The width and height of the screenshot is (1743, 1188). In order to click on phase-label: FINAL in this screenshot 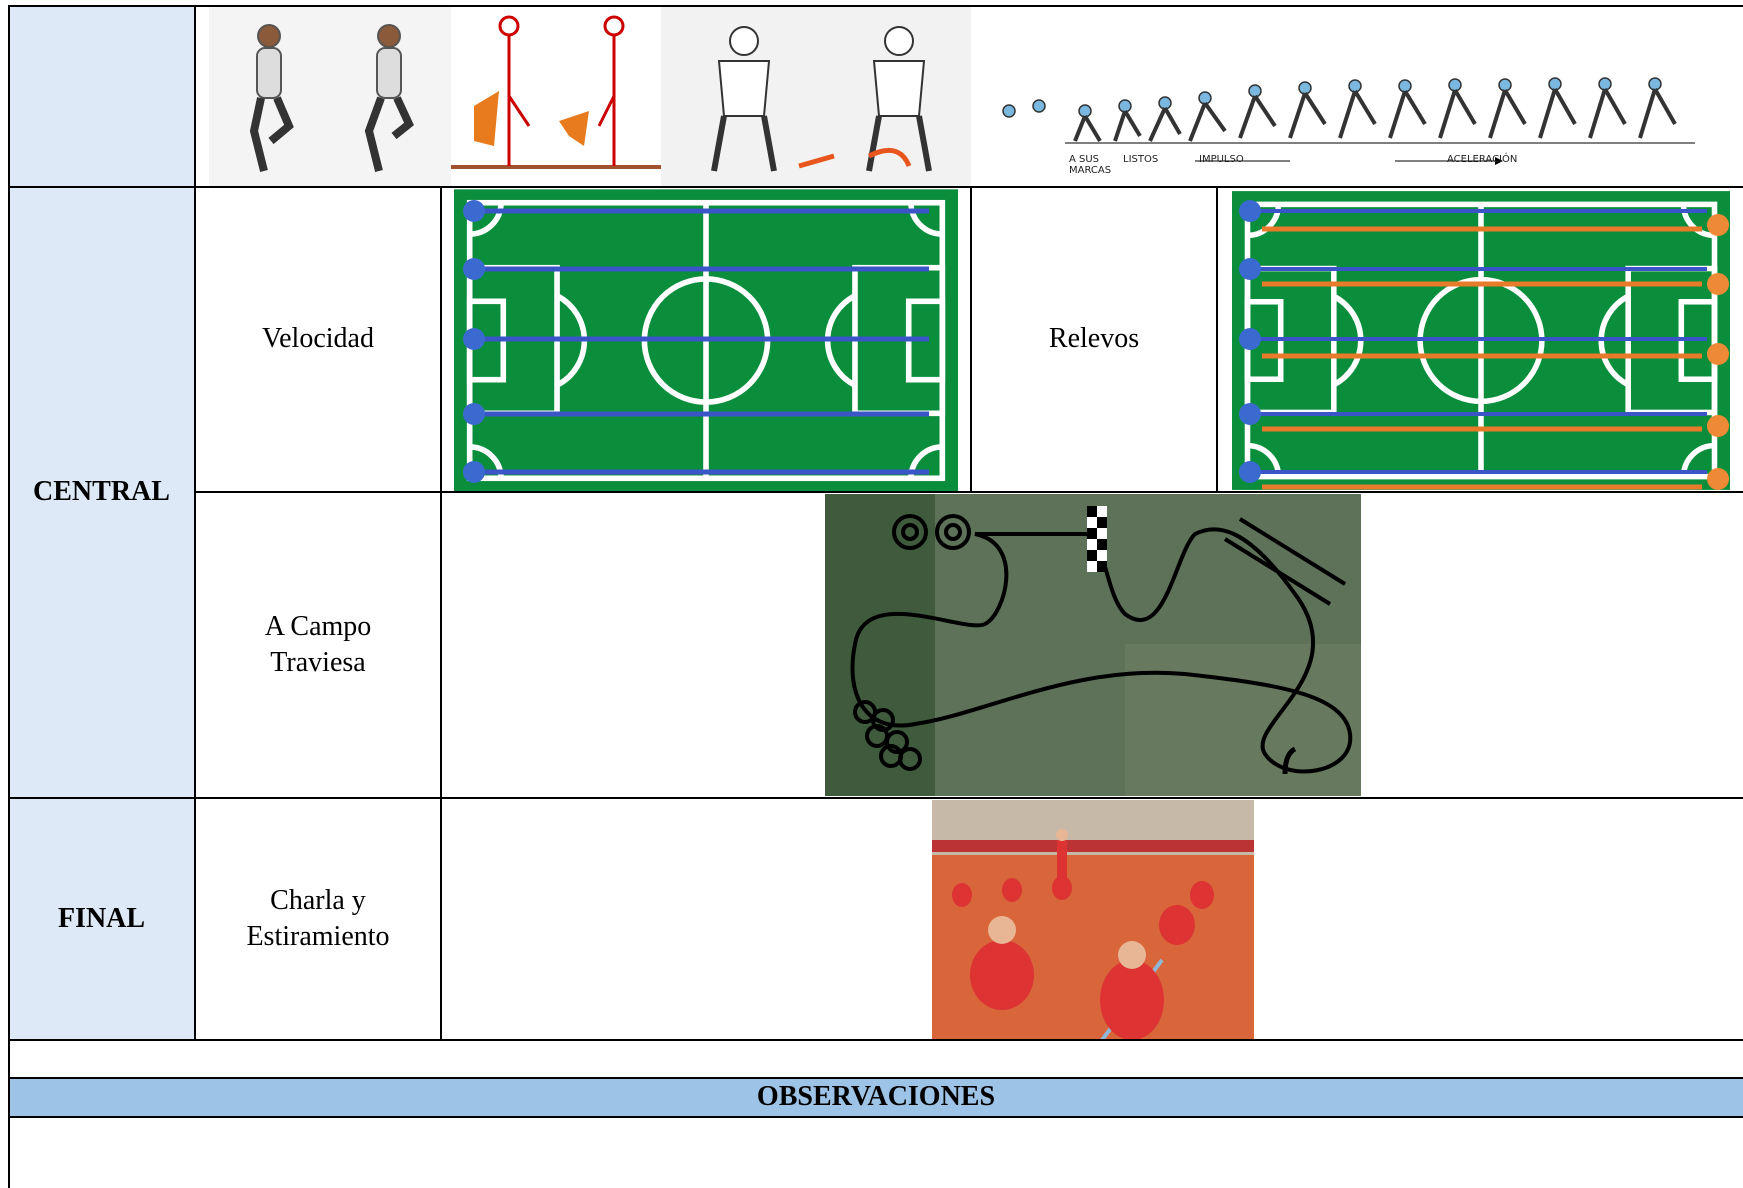, I will do `click(101, 919)`.